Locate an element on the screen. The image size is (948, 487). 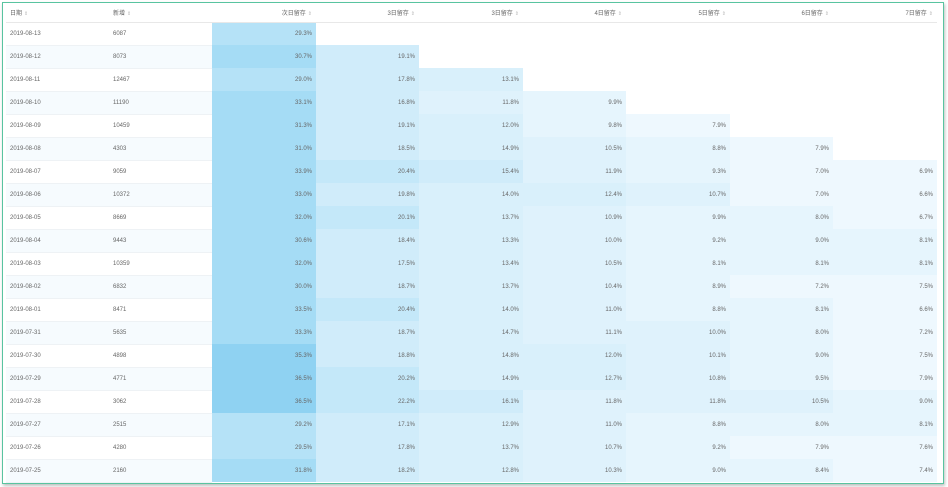
retention-cell: 32.0% is located at coordinates (264, 263).